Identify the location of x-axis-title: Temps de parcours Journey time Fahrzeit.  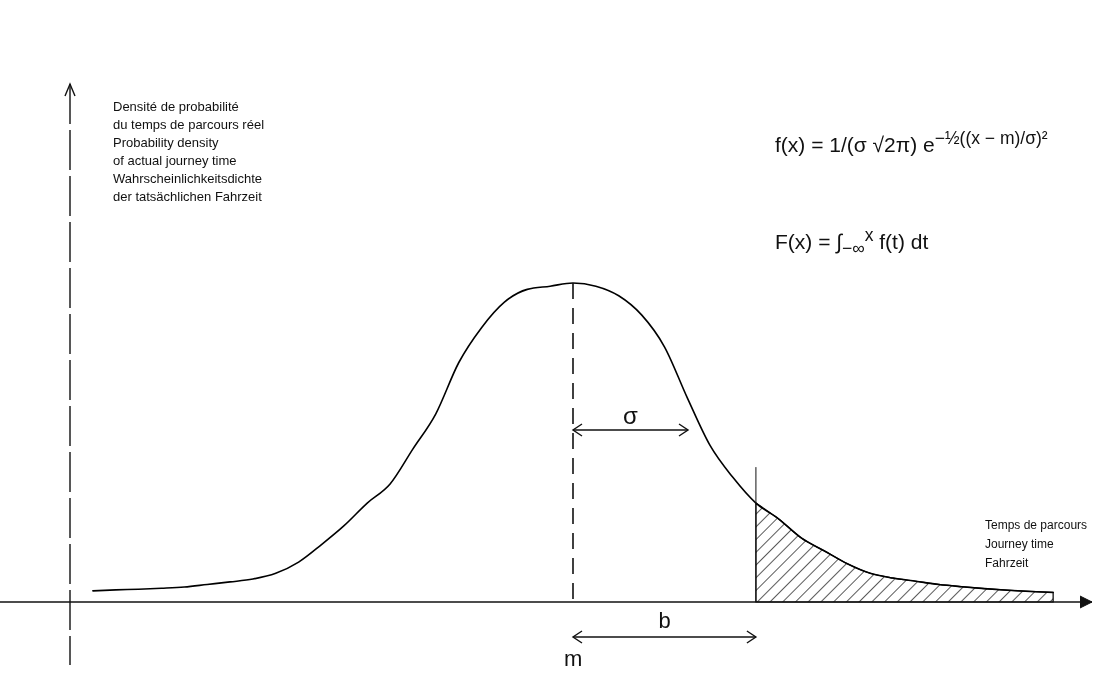
(1036, 544).